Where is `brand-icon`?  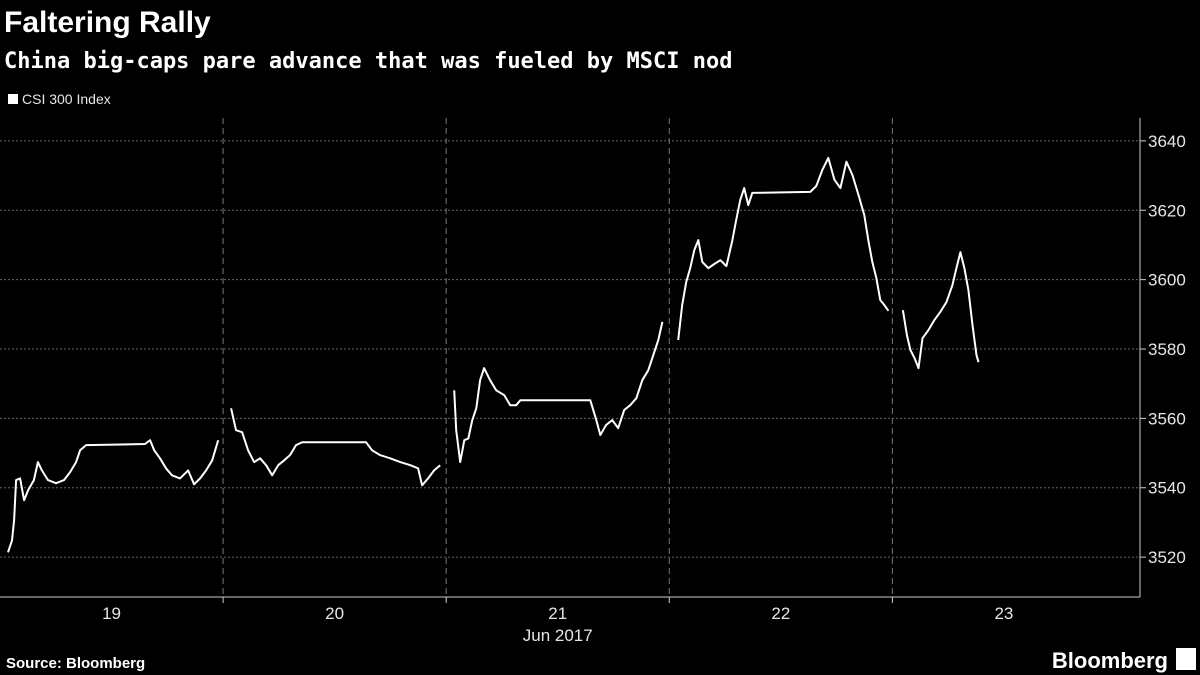 brand-icon is located at coordinates (1186, 659).